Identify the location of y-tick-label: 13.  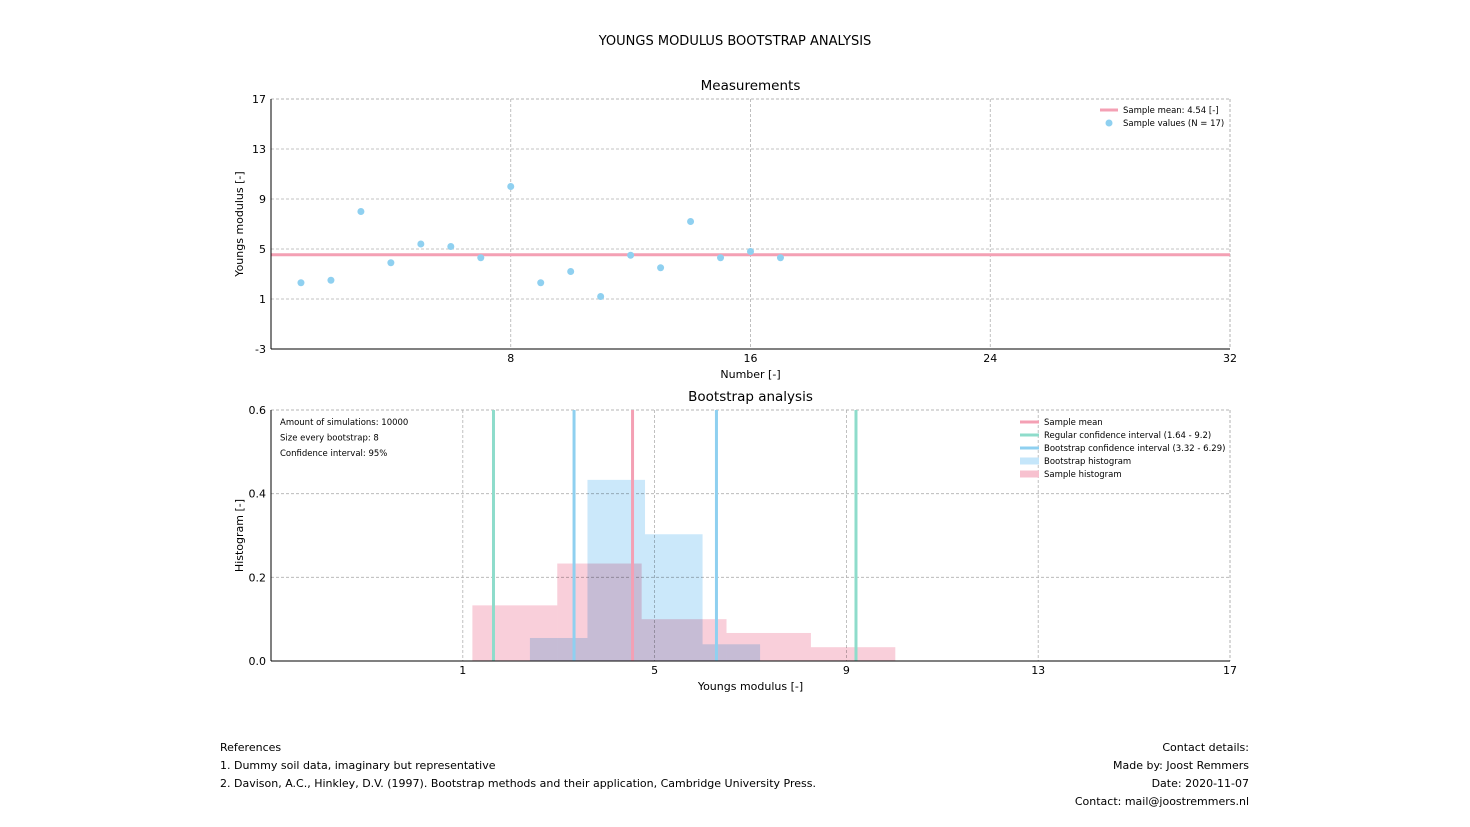
(259, 149).